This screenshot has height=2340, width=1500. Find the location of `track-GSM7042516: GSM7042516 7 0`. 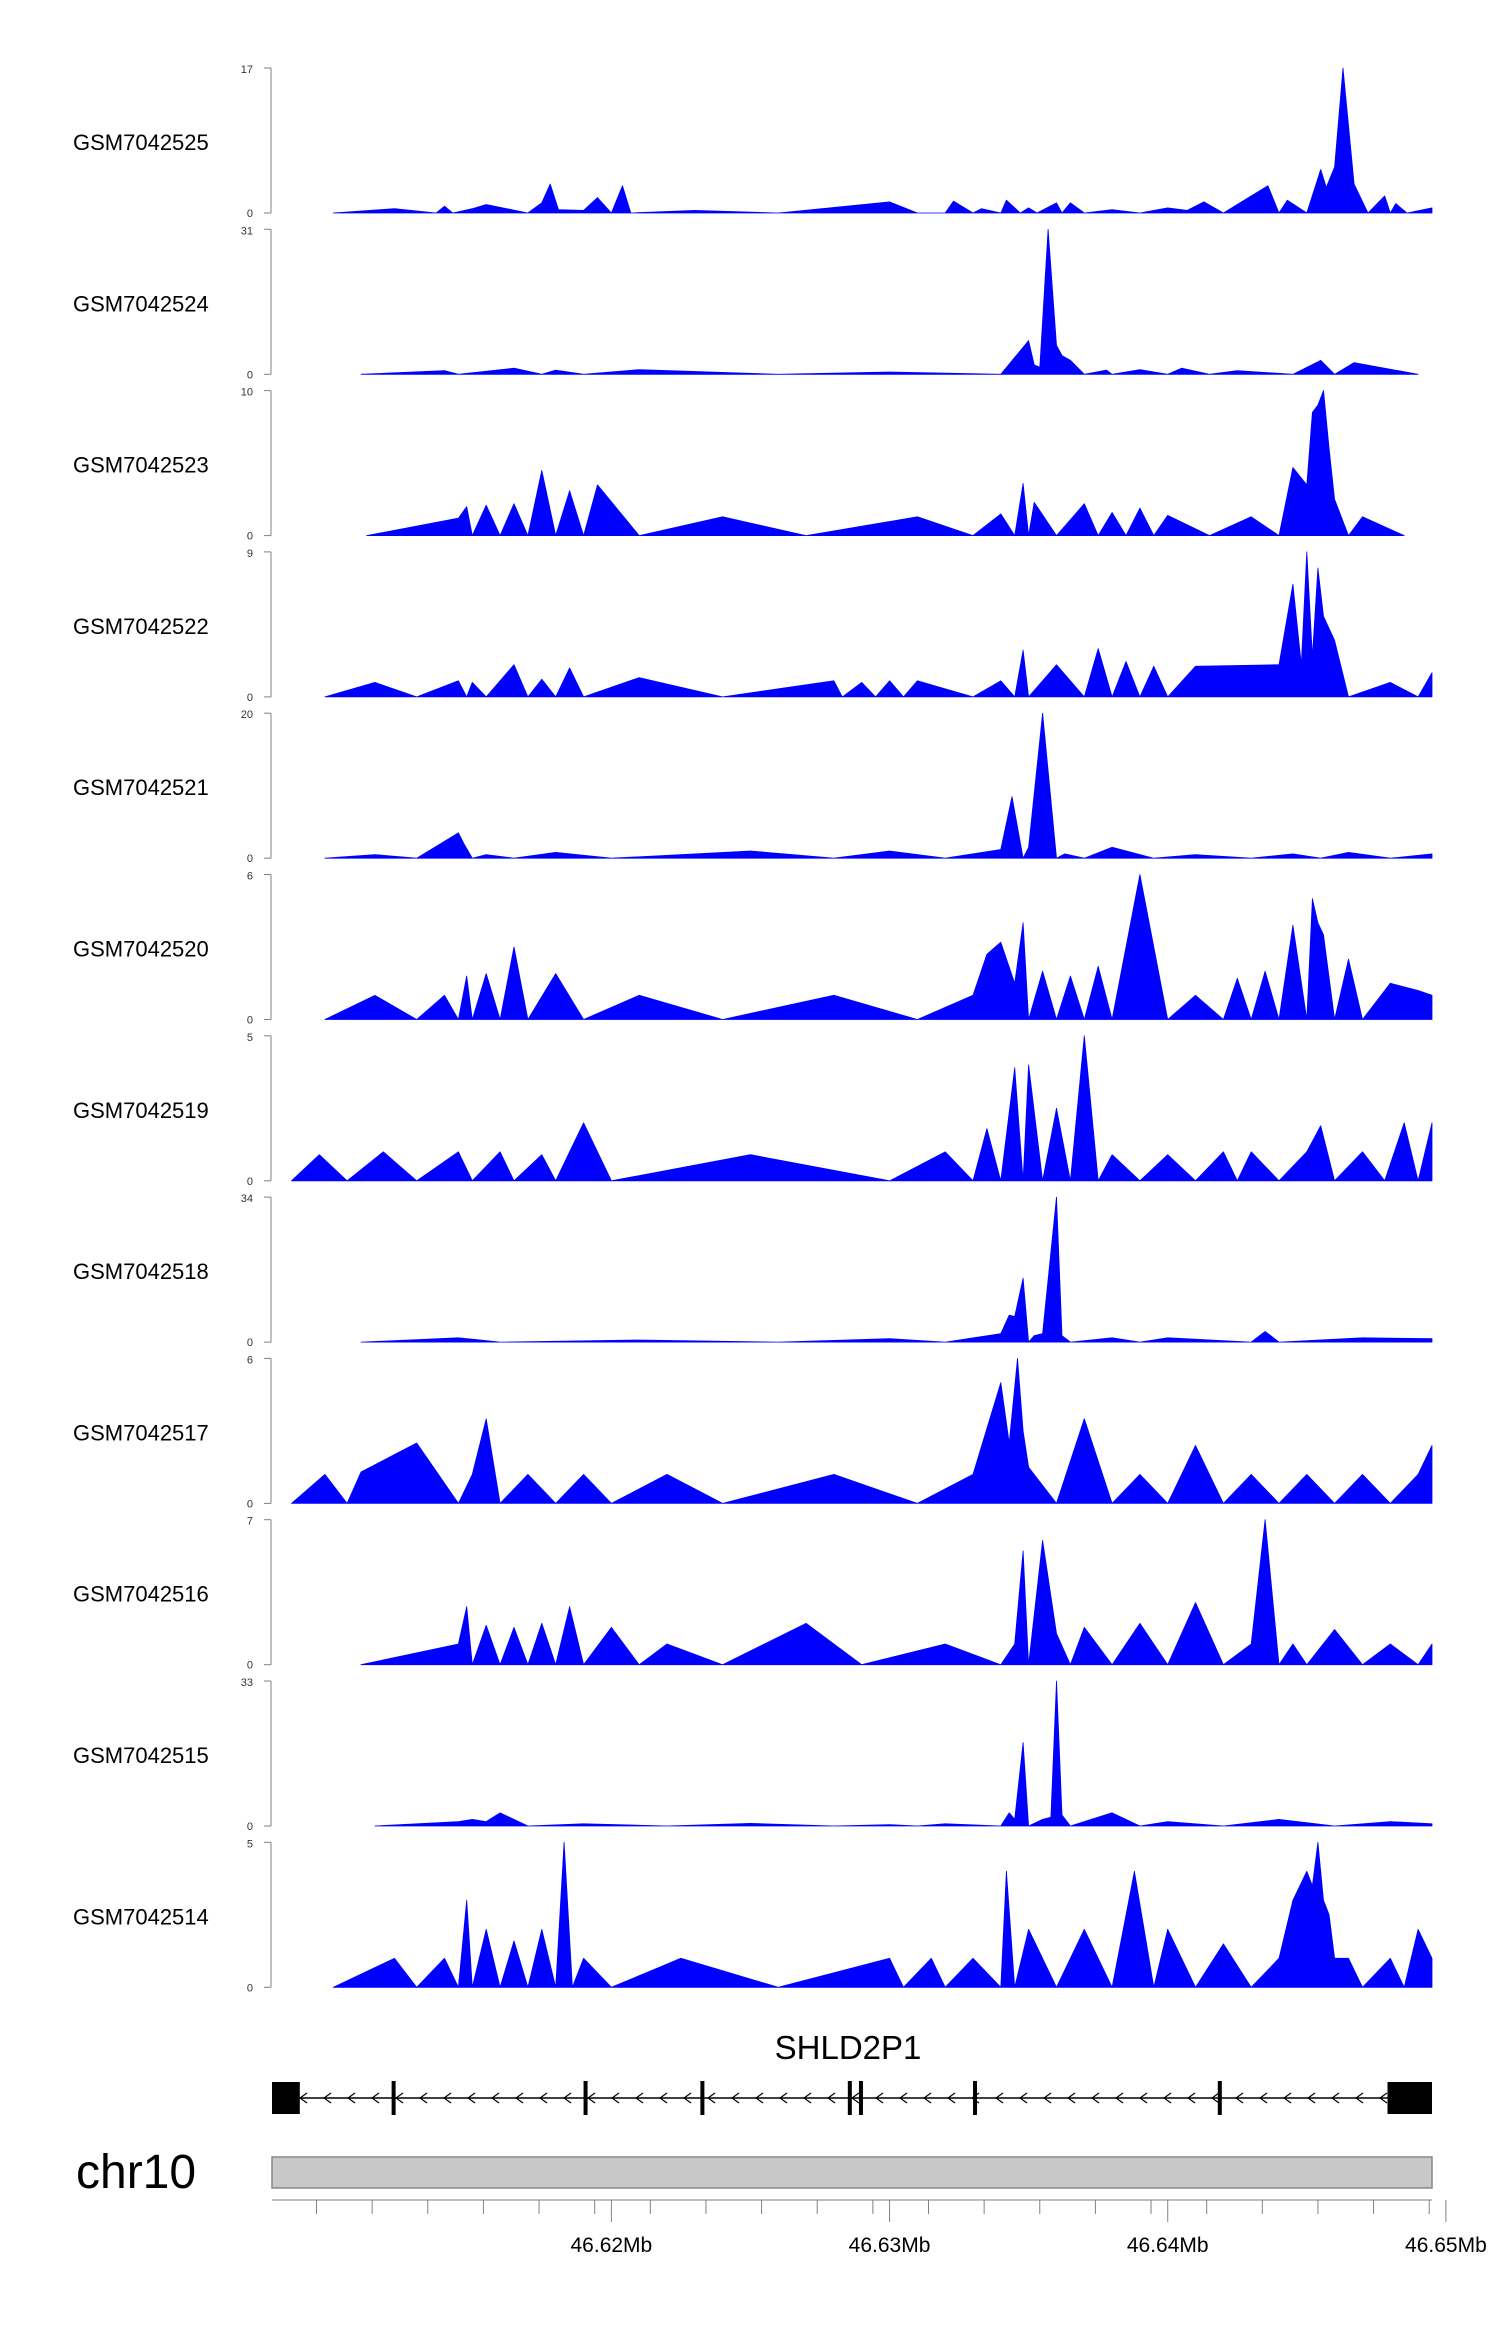

track-GSM7042516: GSM7042516 7 0 is located at coordinates (753, 1594).